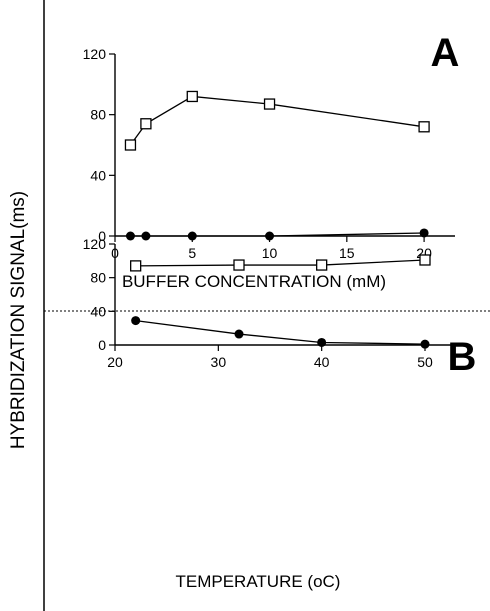  I want to click on panel-label-a: A, so click(445, 53).